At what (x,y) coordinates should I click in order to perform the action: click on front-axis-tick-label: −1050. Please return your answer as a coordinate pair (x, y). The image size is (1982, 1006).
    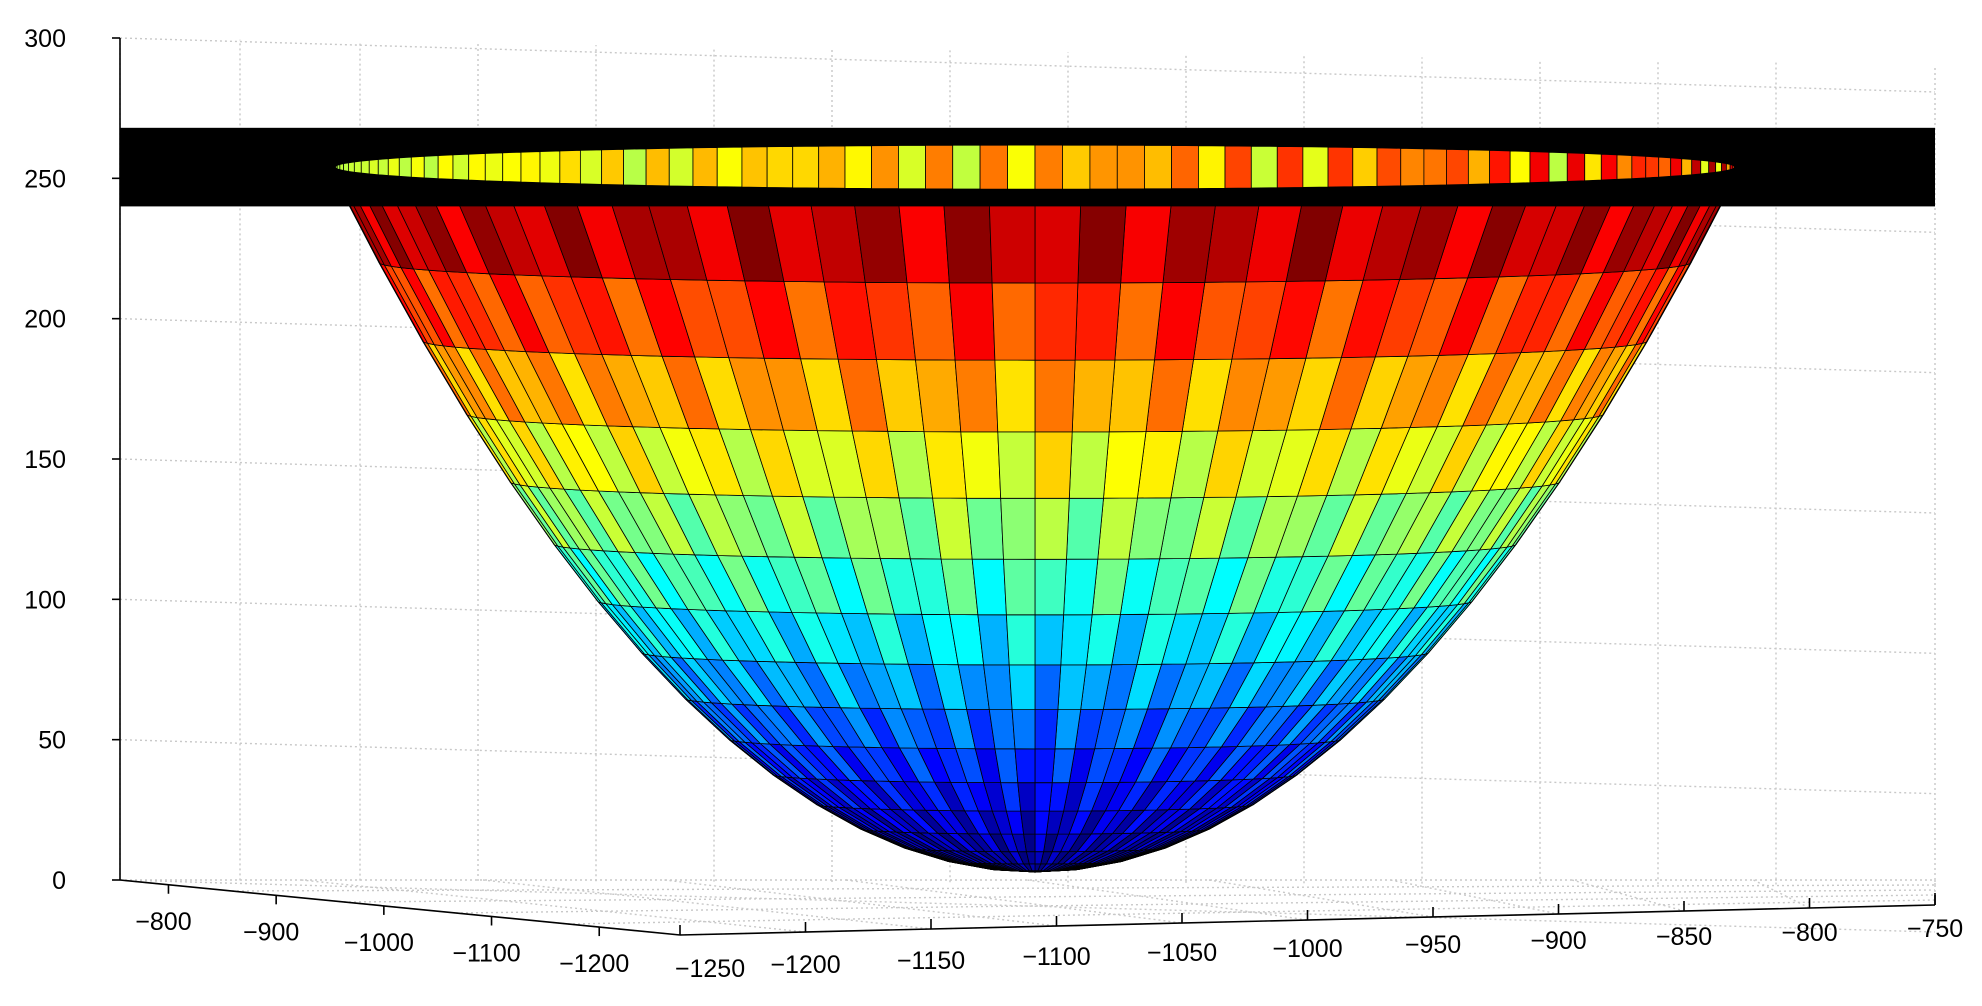
    Looking at the image, I should click on (1182, 953).